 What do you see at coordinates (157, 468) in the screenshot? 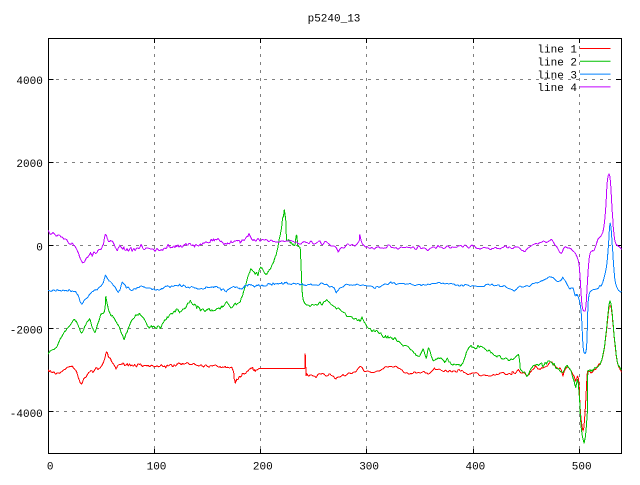
I see `svg-text: 100` at bounding box center [157, 468].